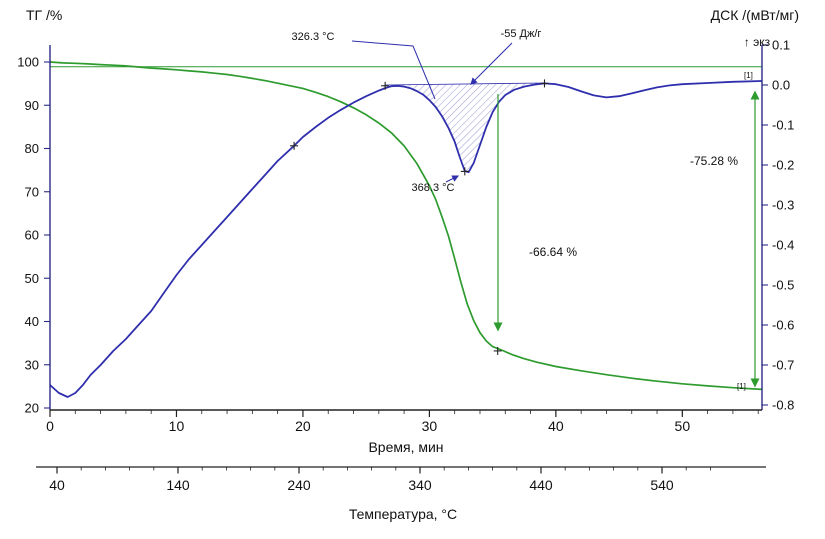  Describe the element at coordinates (783, 205) in the screenshot. I see `dsc-tick-label: -0.3` at that location.